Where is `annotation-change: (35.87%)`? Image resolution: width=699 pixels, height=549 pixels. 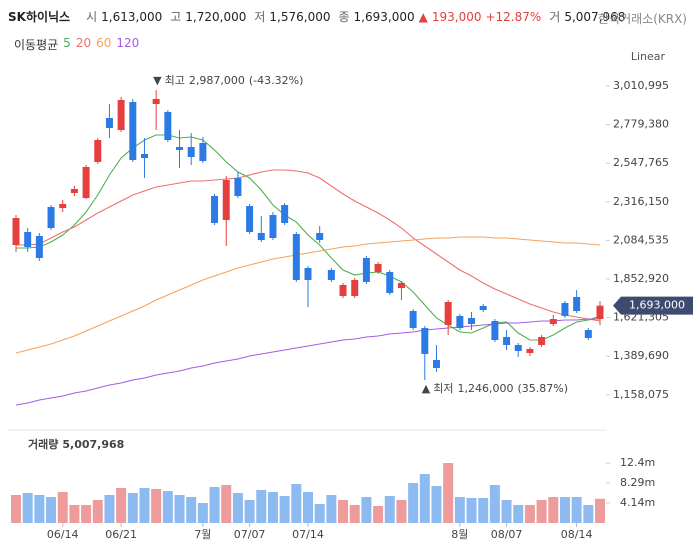
annotation-change: (35.87%) is located at coordinates (543, 388).